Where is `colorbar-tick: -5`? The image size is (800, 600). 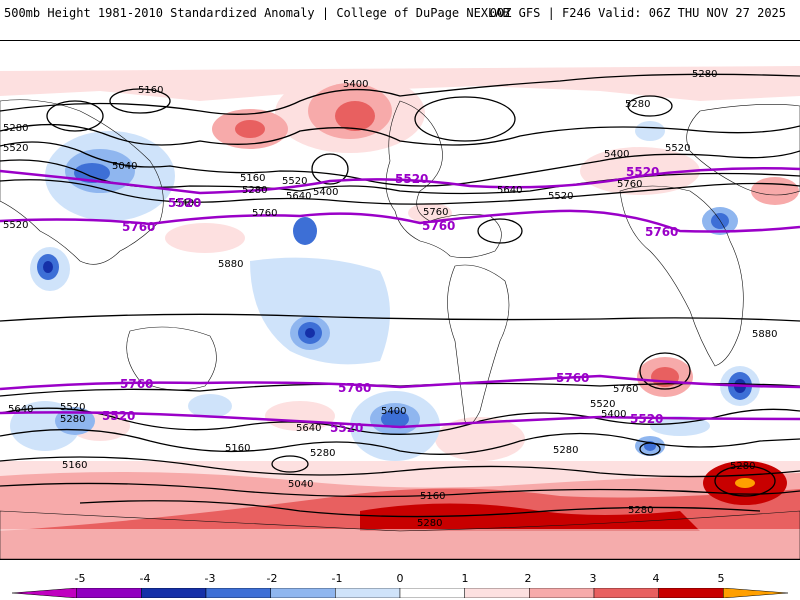 colorbar-tick: -5 is located at coordinates (80, 578).